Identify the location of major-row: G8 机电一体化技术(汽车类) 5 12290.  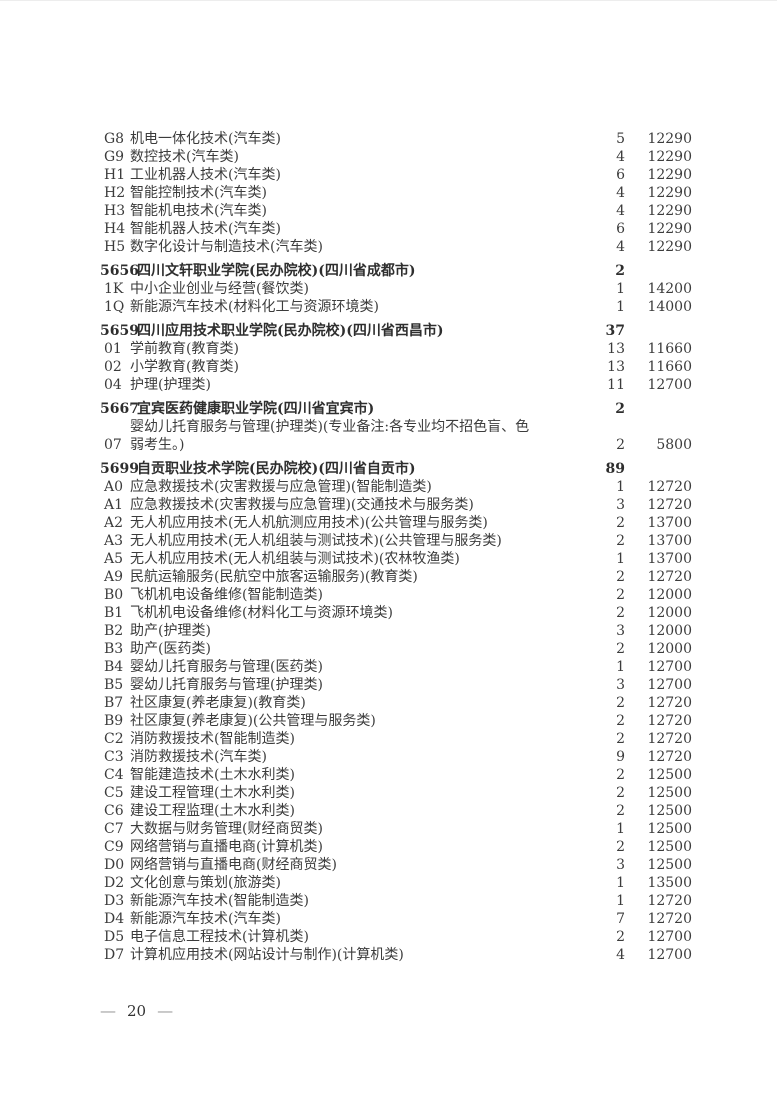
(346, 139).